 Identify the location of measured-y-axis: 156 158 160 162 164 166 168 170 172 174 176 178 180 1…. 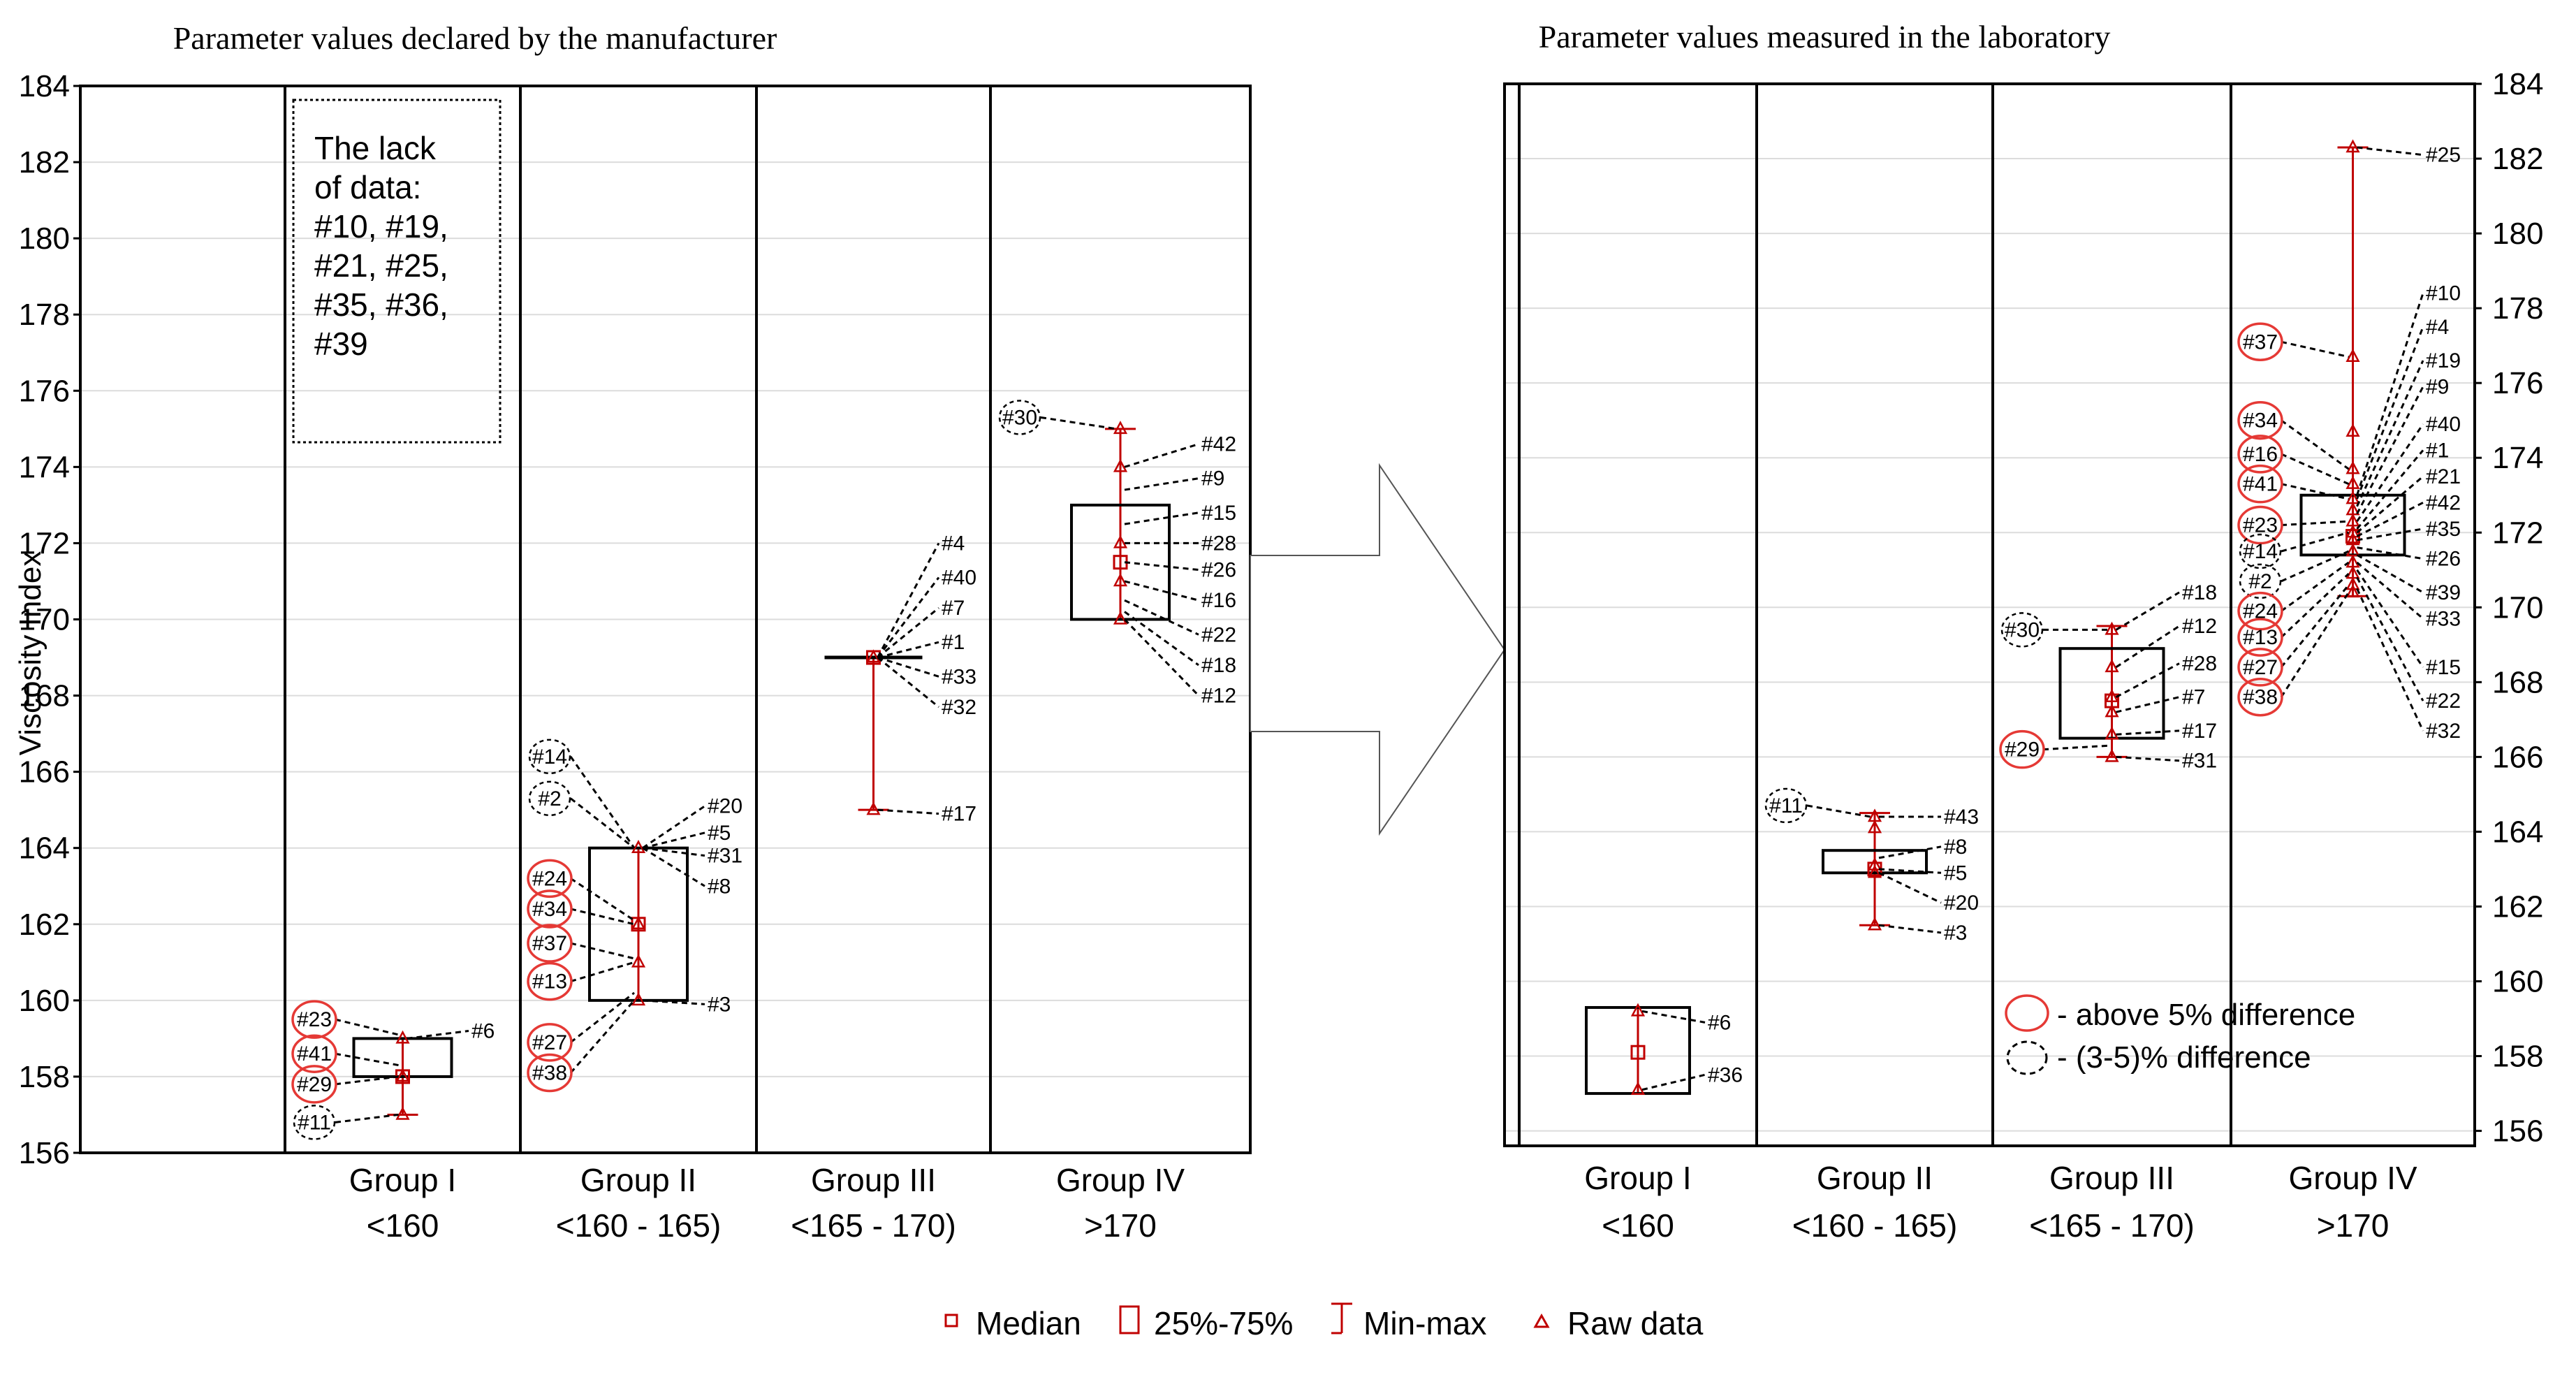
(2509, 608).